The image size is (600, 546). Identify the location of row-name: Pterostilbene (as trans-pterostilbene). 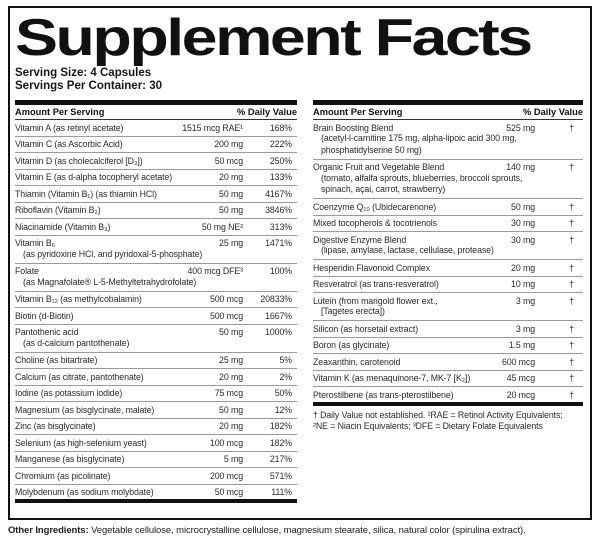
(383, 394).